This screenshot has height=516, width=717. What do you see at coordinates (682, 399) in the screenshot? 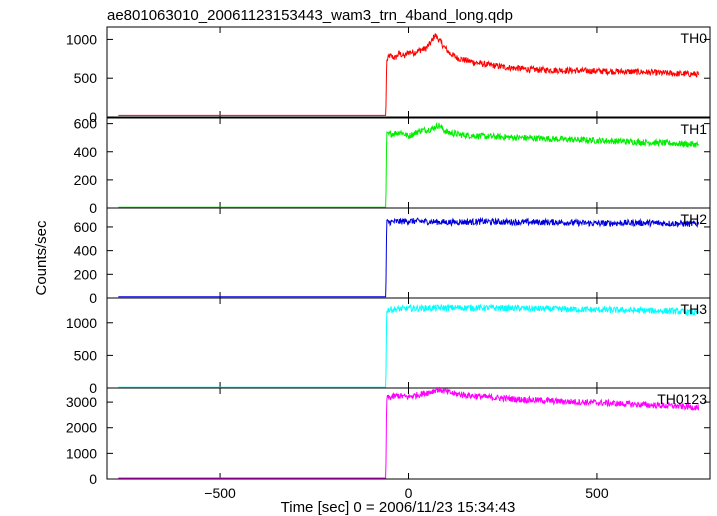
I see `series-label-th0123: TH0123` at bounding box center [682, 399].